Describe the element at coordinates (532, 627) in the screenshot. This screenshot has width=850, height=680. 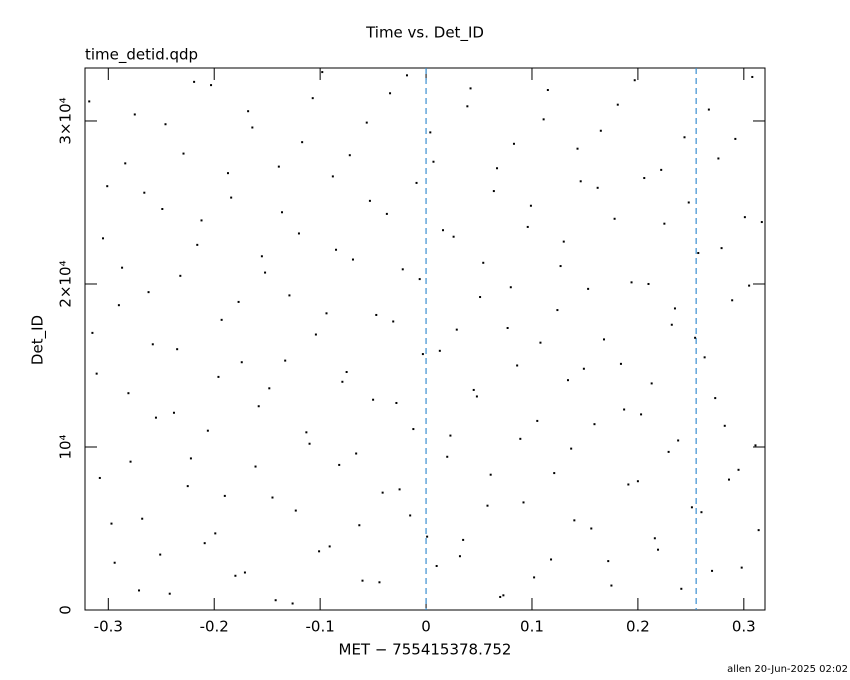
I see `x-tick-label: 0.1` at that location.